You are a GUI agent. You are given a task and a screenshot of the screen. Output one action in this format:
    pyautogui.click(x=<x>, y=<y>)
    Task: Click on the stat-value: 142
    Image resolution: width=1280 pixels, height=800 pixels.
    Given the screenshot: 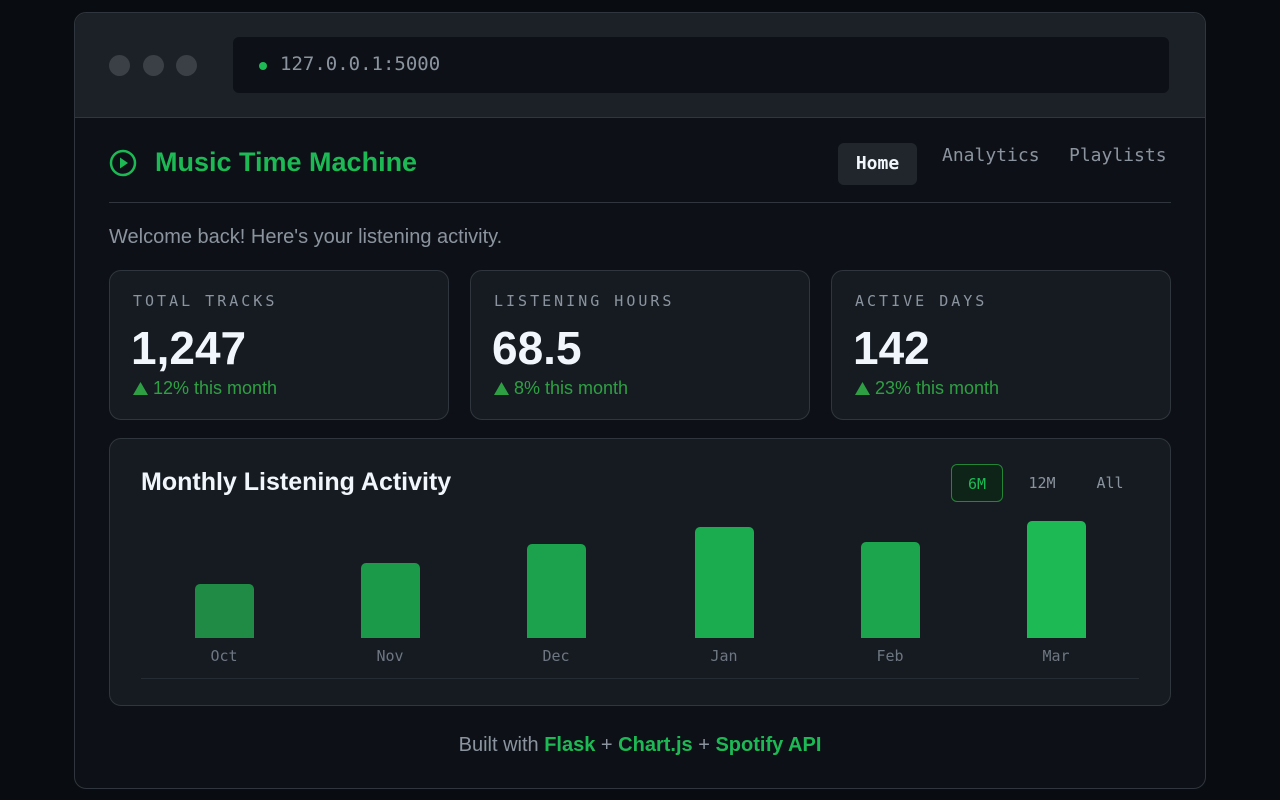 What is the action you would take?
    pyautogui.click(x=891, y=348)
    